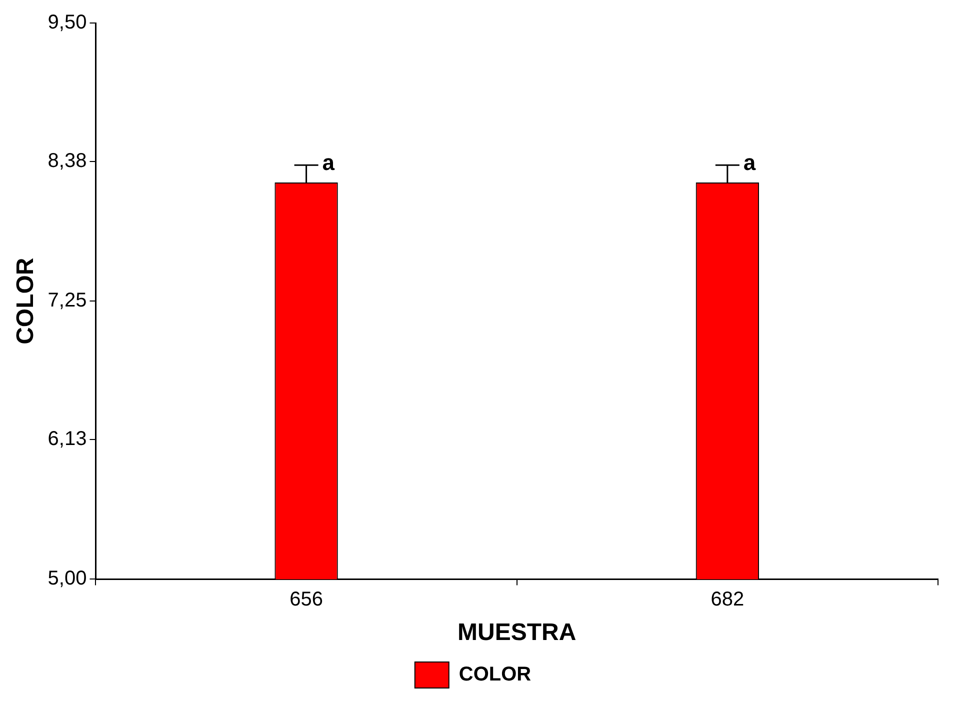  What do you see at coordinates (67, 439) in the screenshot?
I see `y-tick-label: 6,13` at bounding box center [67, 439].